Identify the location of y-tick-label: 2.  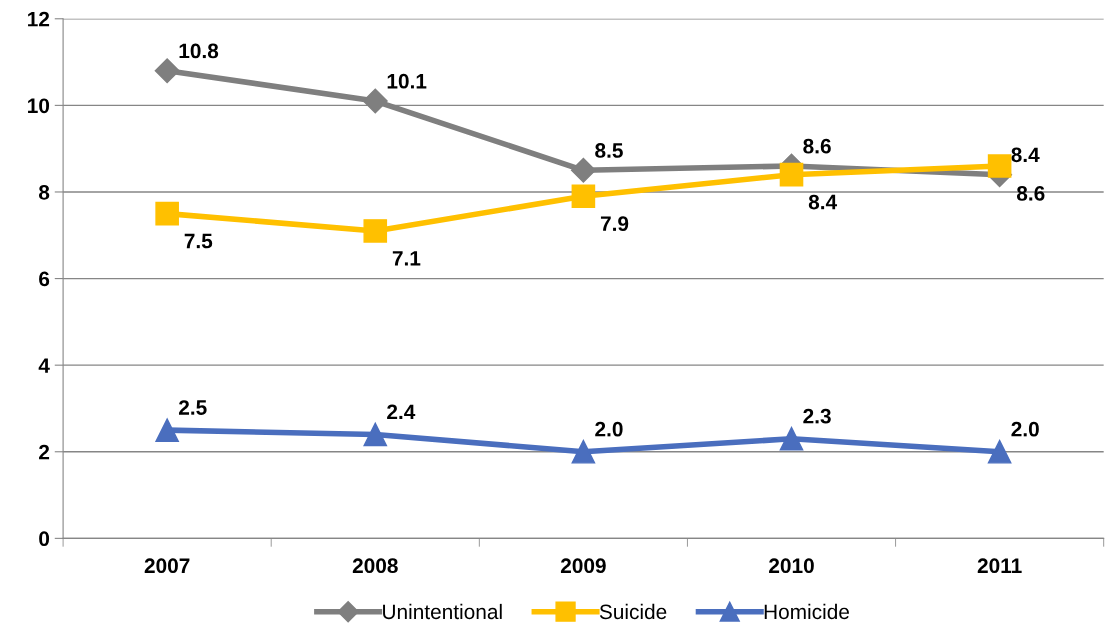
(44, 452).